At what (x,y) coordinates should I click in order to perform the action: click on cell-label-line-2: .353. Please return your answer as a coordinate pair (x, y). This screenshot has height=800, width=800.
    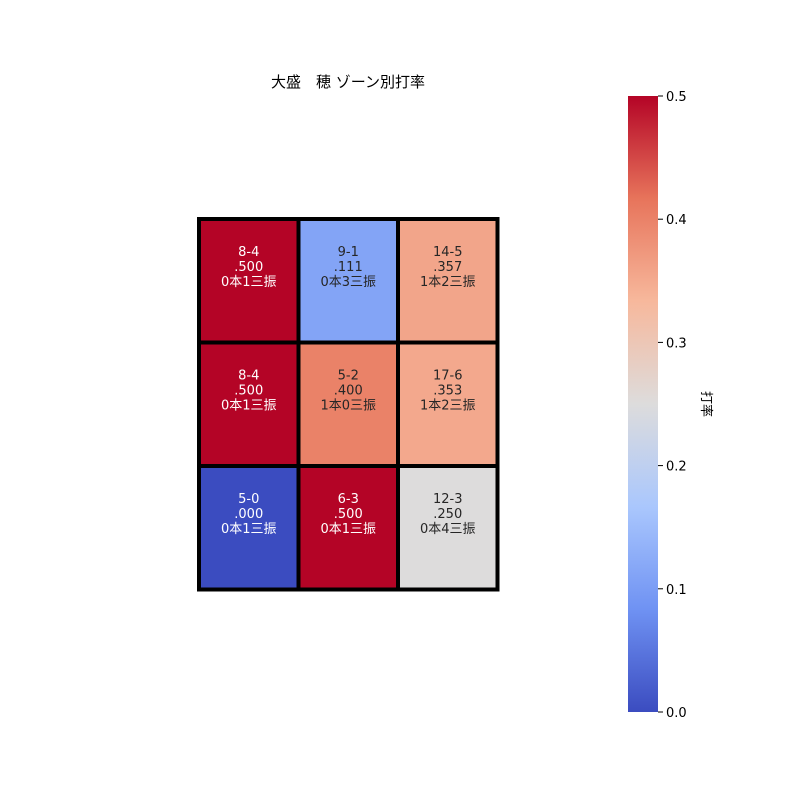
    Looking at the image, I should click on (447, 390).